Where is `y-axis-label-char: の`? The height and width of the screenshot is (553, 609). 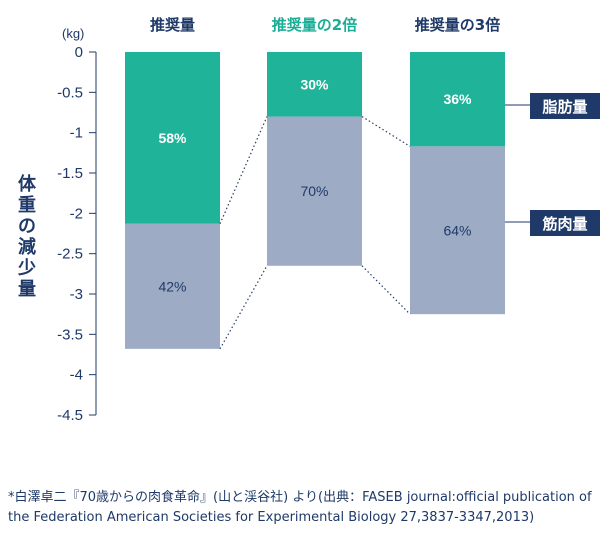 y-axis-label-char: の is located at coordinates (27, 226).